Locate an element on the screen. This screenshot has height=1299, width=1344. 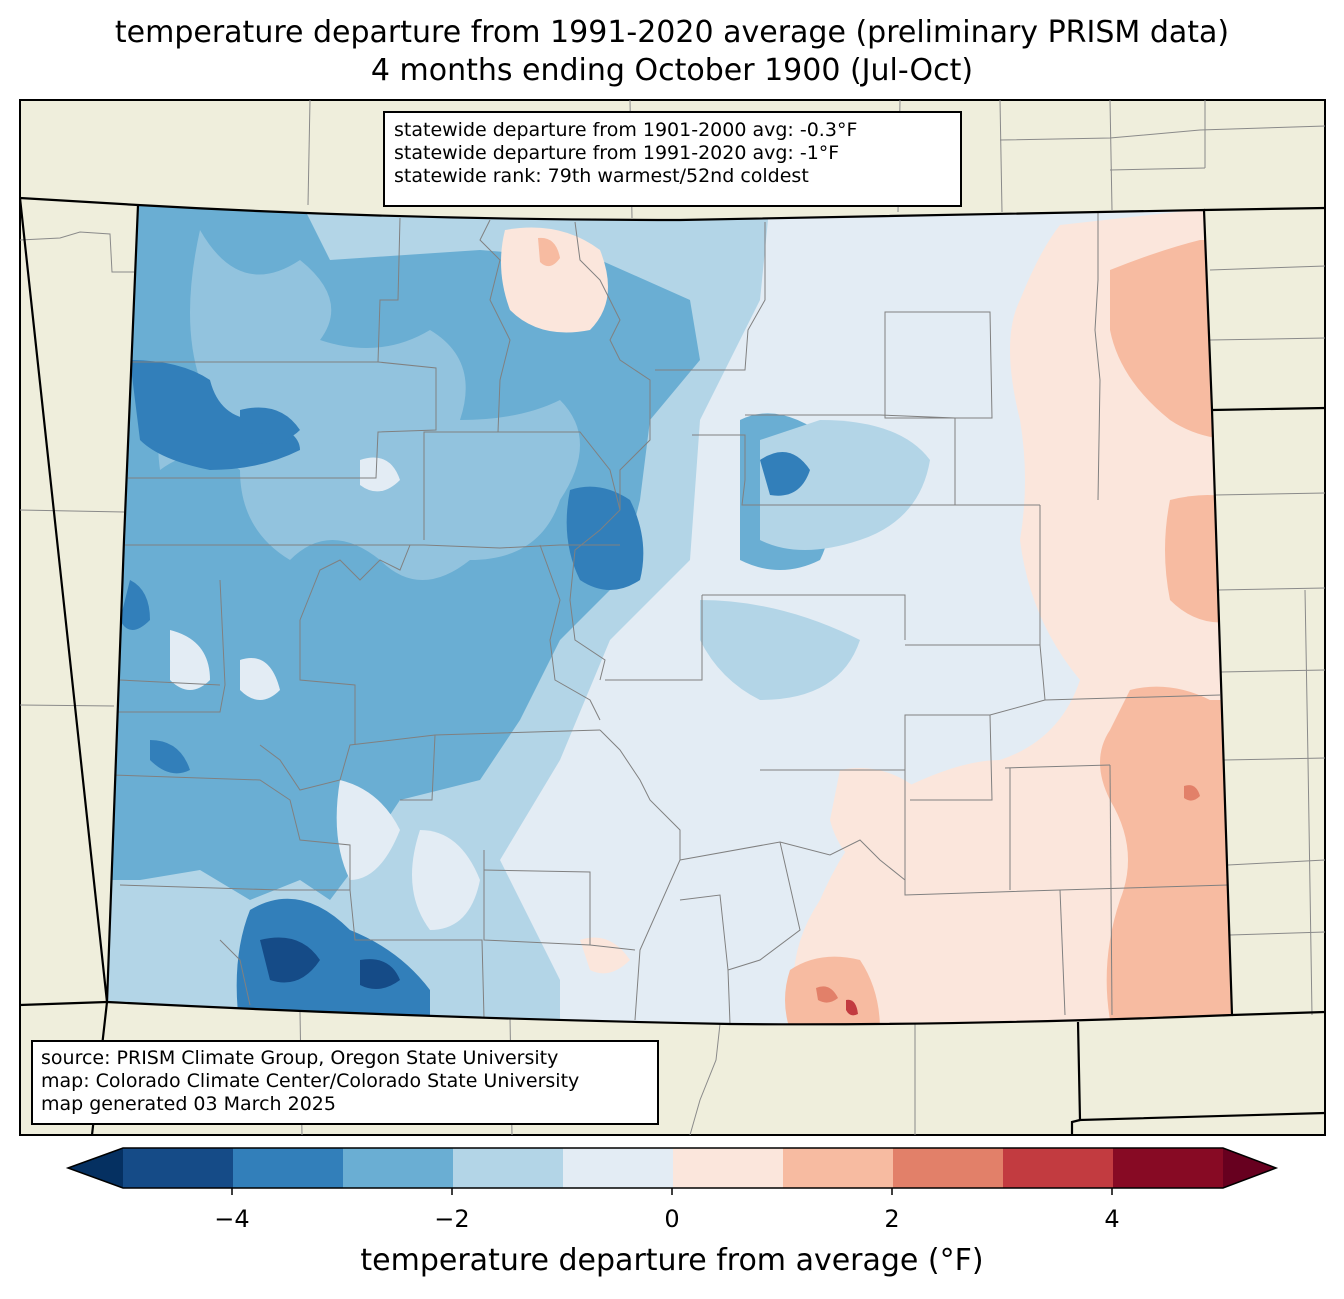
colorbar-tick-label: 0 is located at coordinates (672, 1219).